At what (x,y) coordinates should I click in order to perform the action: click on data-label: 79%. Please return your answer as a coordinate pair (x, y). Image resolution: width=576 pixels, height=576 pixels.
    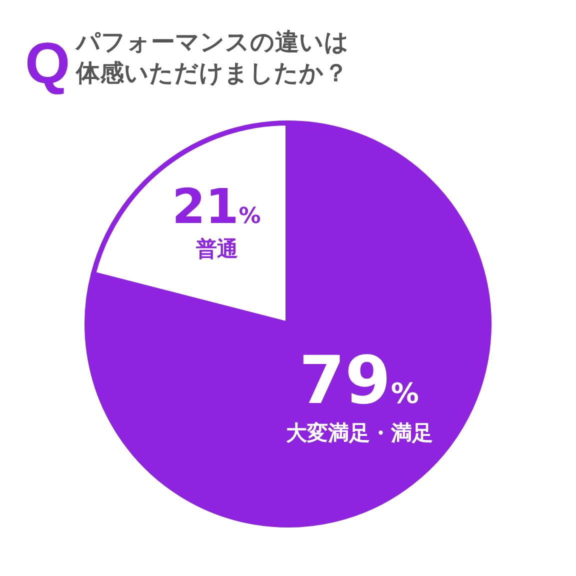
    Looking at the image, I should click on (359, 380).